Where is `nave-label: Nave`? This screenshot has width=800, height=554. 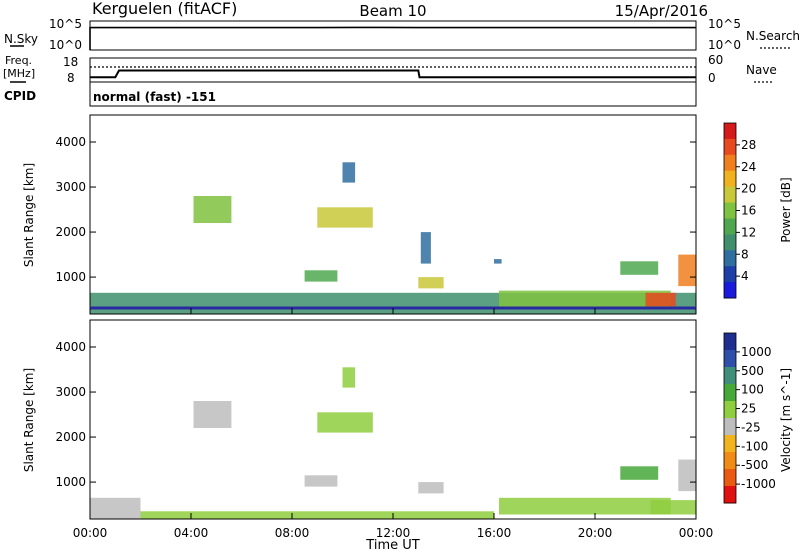 nave-label: Nave is located at coordinates (761, 70).